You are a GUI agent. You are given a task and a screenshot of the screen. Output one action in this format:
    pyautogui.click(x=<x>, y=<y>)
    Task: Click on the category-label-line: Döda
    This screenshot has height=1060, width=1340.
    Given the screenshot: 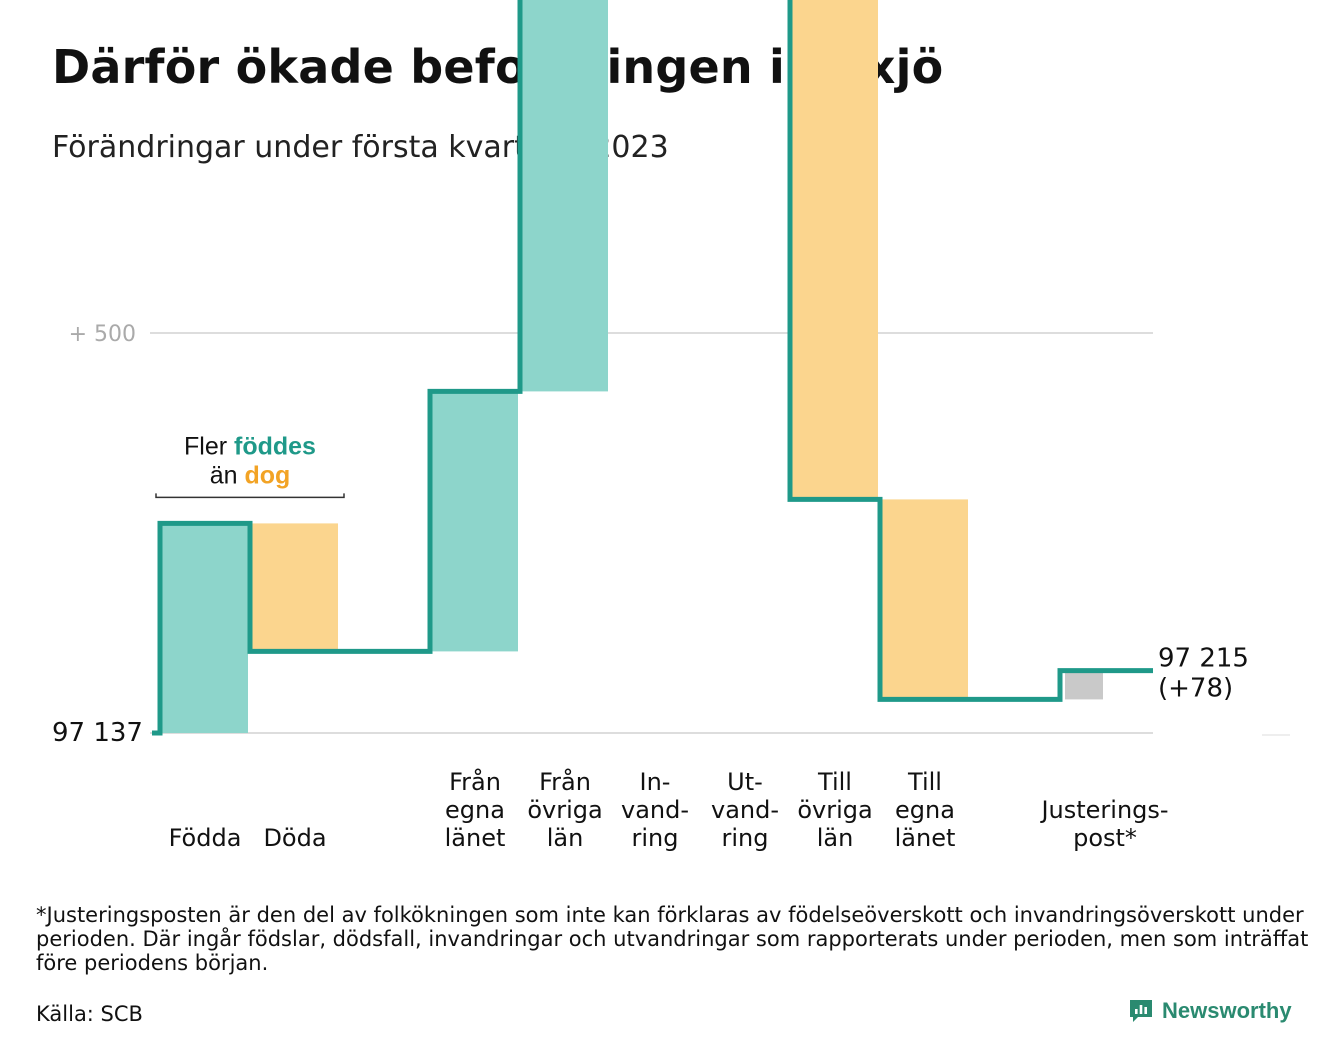 What is the action you would take?
    pyautogui.click(x=294, y=838)
    